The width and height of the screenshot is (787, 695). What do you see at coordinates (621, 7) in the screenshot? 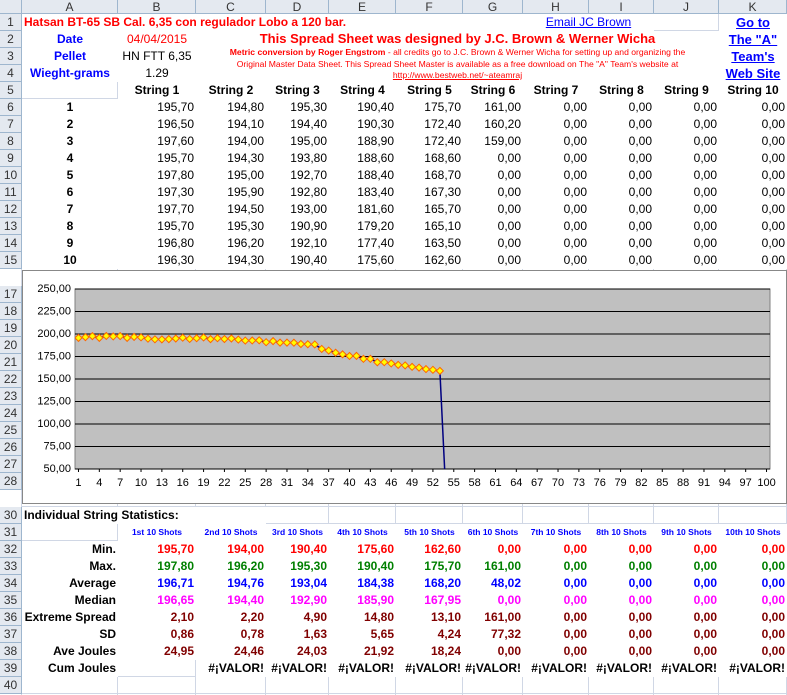
I see `column-header: I` at bounding box center [621, 7].